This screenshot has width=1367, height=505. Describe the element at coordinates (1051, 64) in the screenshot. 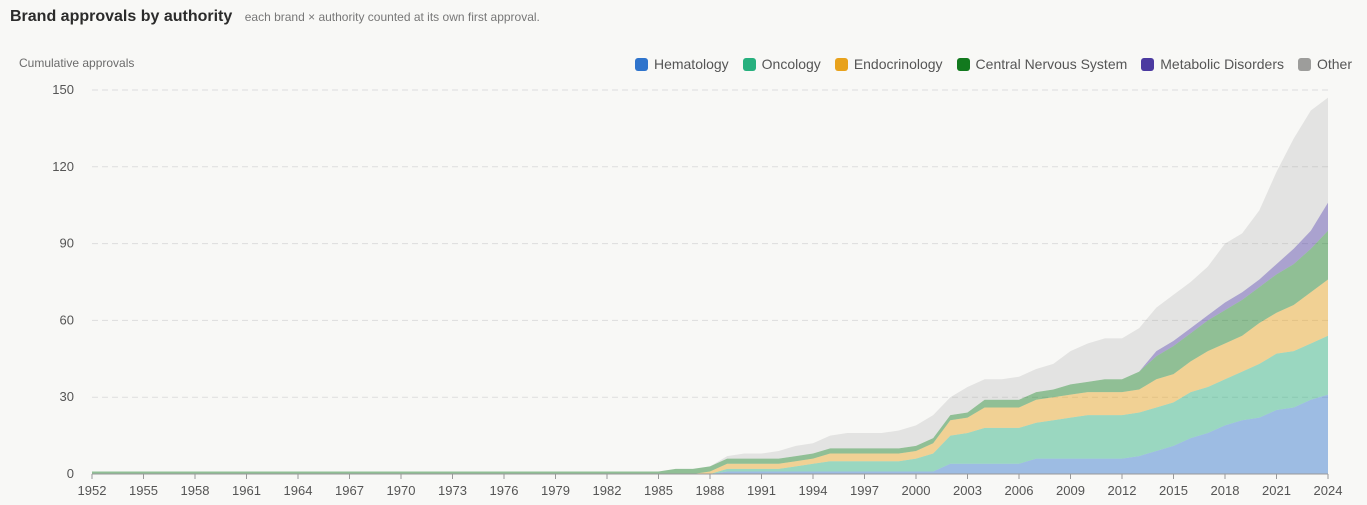

I see `legend-label: Central Nervous System` at that location.